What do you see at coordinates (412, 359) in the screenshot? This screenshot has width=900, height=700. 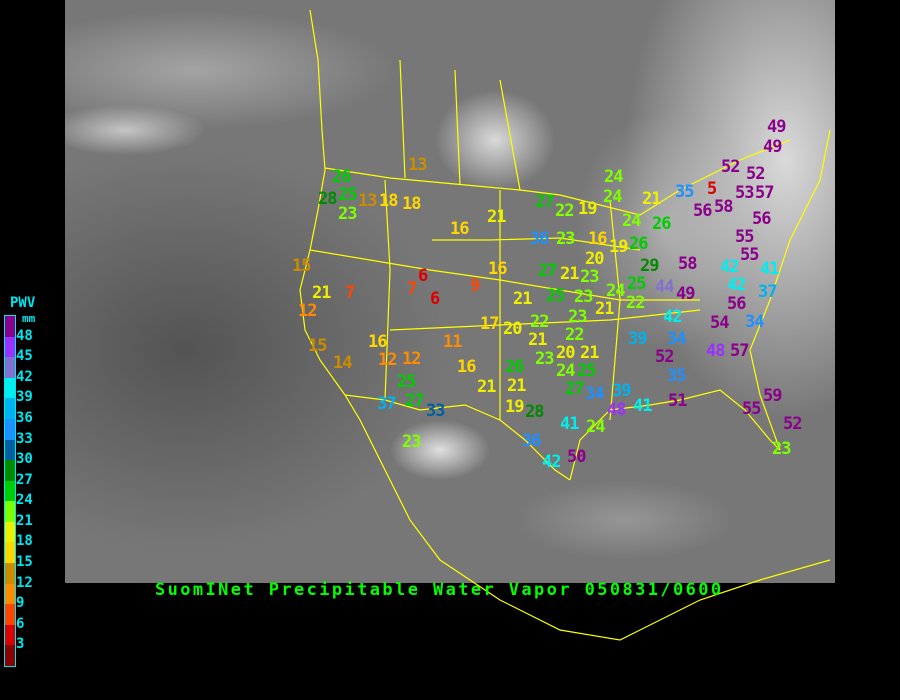 I see `station-pwv-value: 12` at bounding box center [412, 359].